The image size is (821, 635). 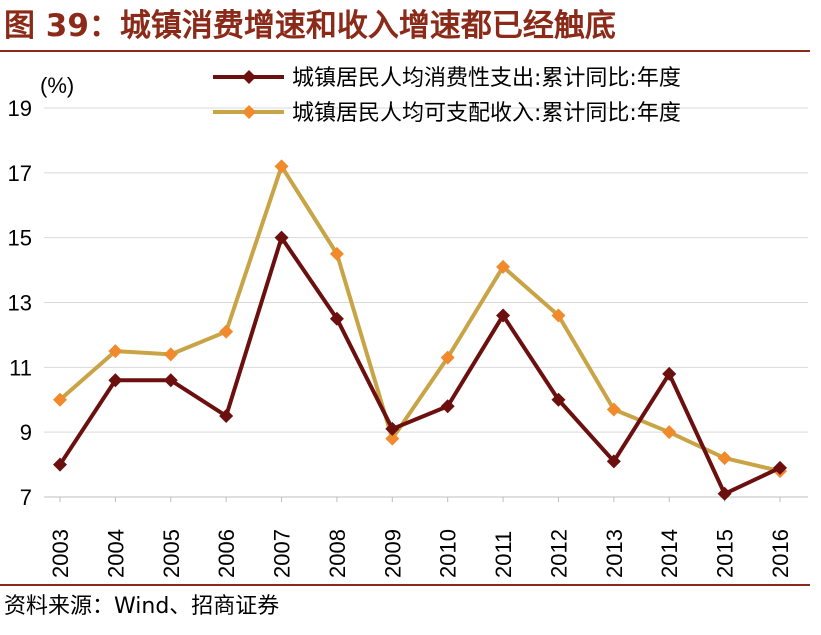 I want to click on x-tick-label: 2009, so click(x=392, y=553).